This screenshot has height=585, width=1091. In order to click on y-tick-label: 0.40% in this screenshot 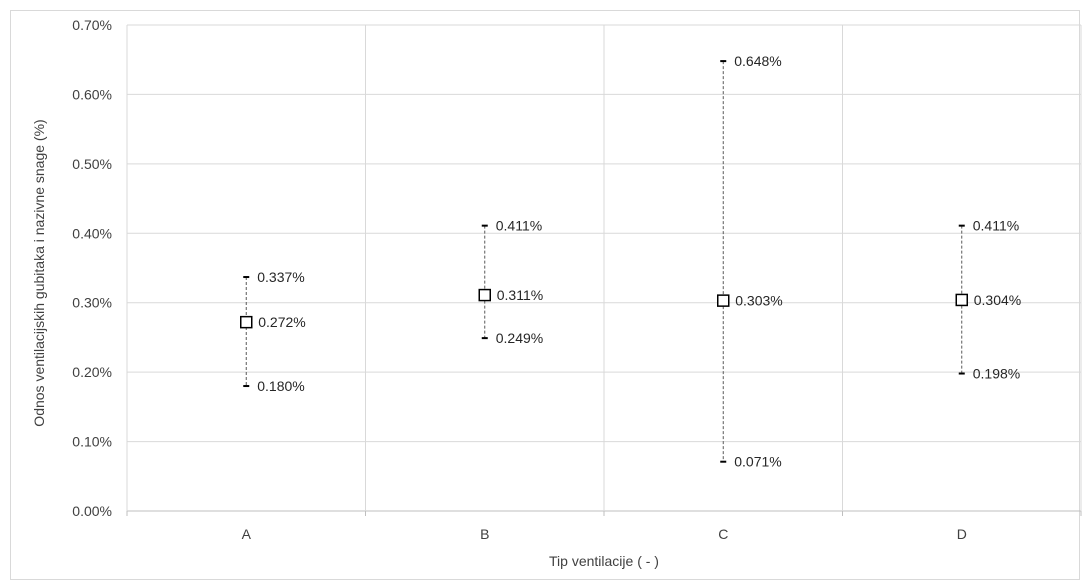, I will do `click(92, 233)`.